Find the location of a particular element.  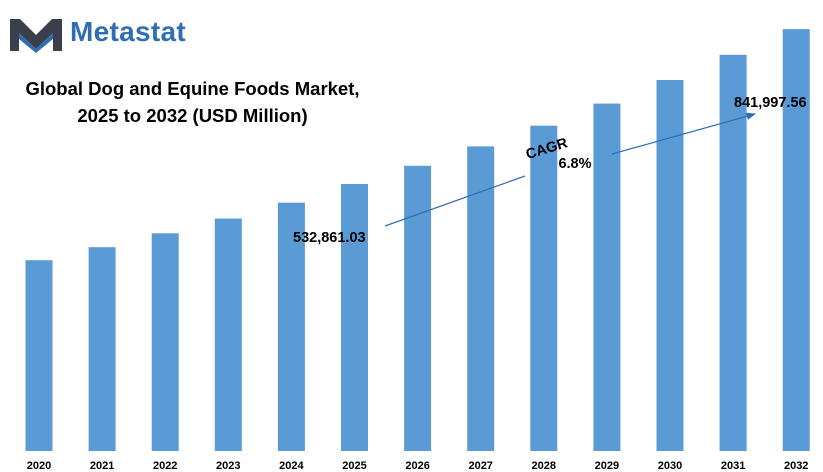

x-tick-label-2023: 2023 is located at coordinates (228, 466).